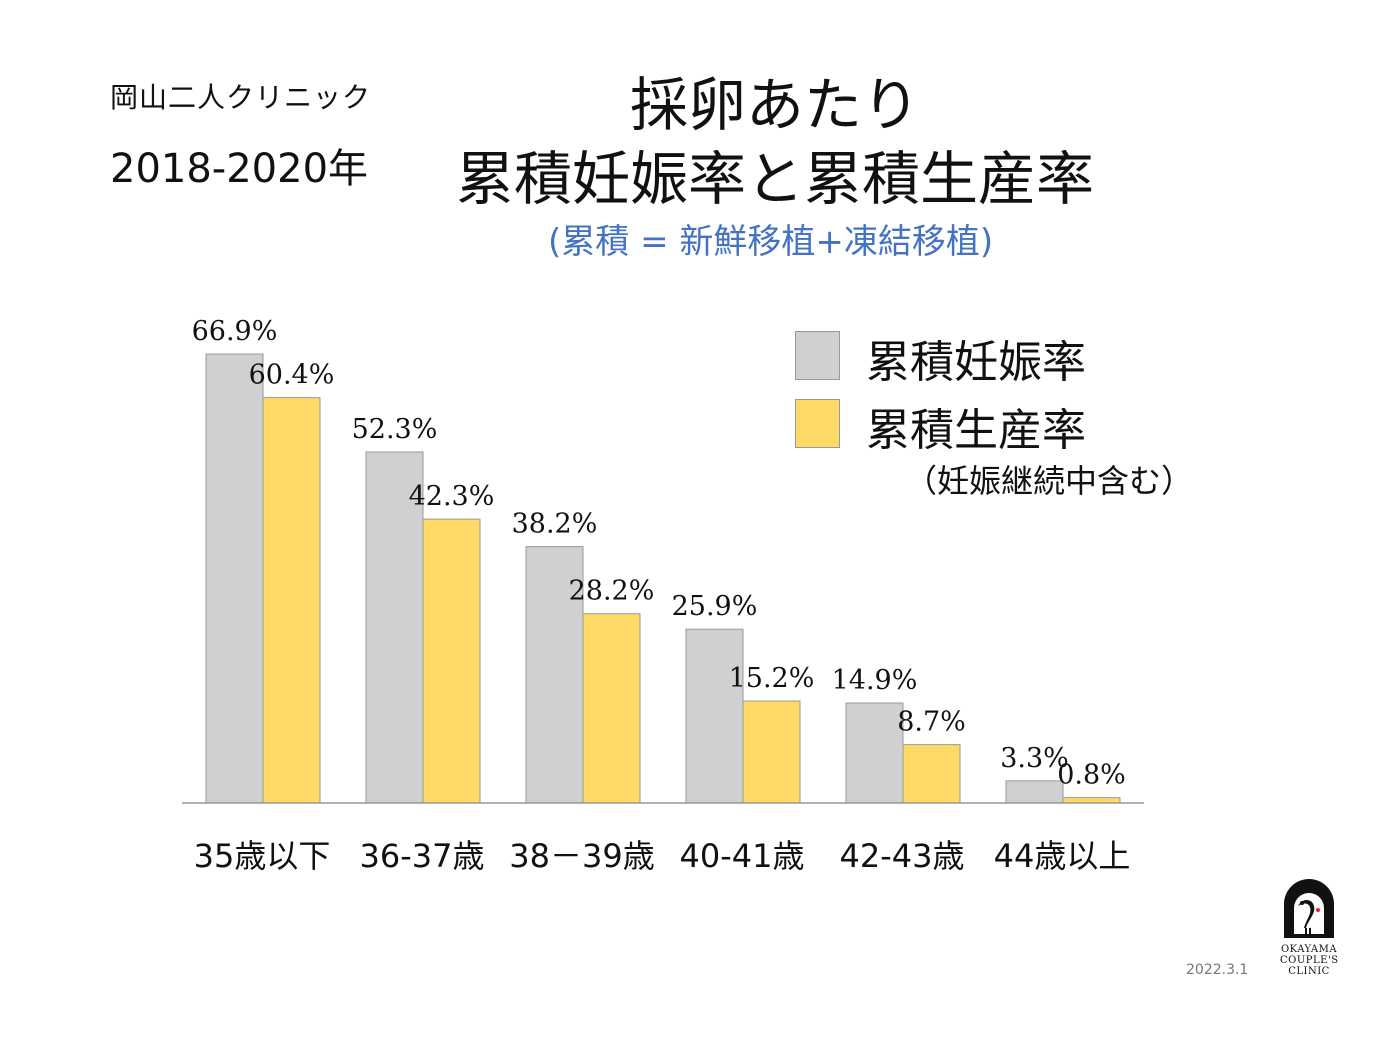 The image size is (1400, 1050). Describe the element at coordinates (395, 429) in the screenshot. I see `data-label-pregnancy-1: 52.3%` at that location.